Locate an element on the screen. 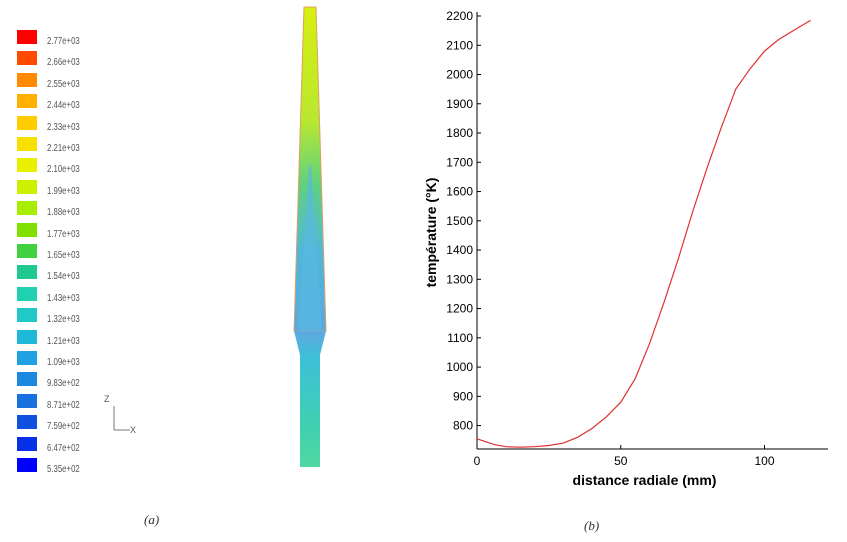 The image size is (847, 542). colorbar-label: 9.83e+02 is located at coordinates (63, 384).